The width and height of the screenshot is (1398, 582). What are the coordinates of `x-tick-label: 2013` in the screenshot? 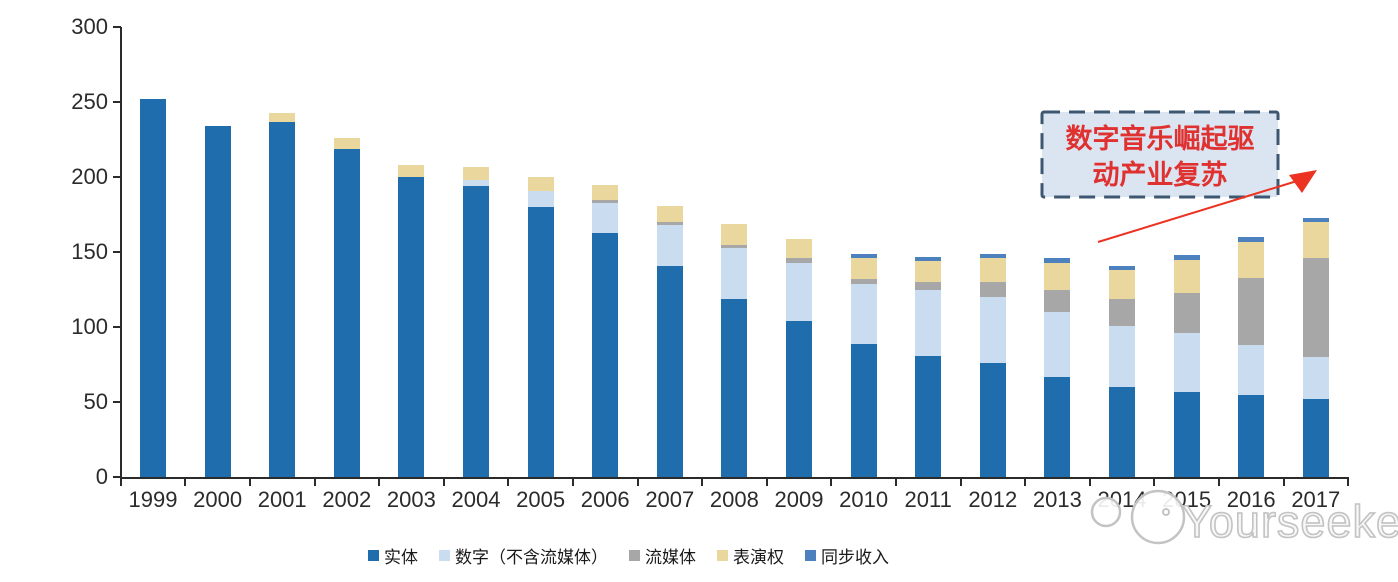 It's located at (1057, 499).